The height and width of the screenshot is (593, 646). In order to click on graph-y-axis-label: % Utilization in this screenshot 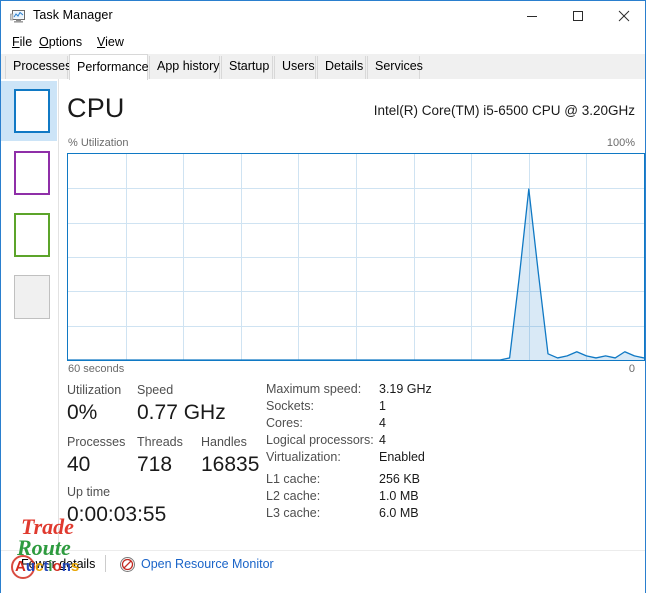, I will do `click(98, 143)`.